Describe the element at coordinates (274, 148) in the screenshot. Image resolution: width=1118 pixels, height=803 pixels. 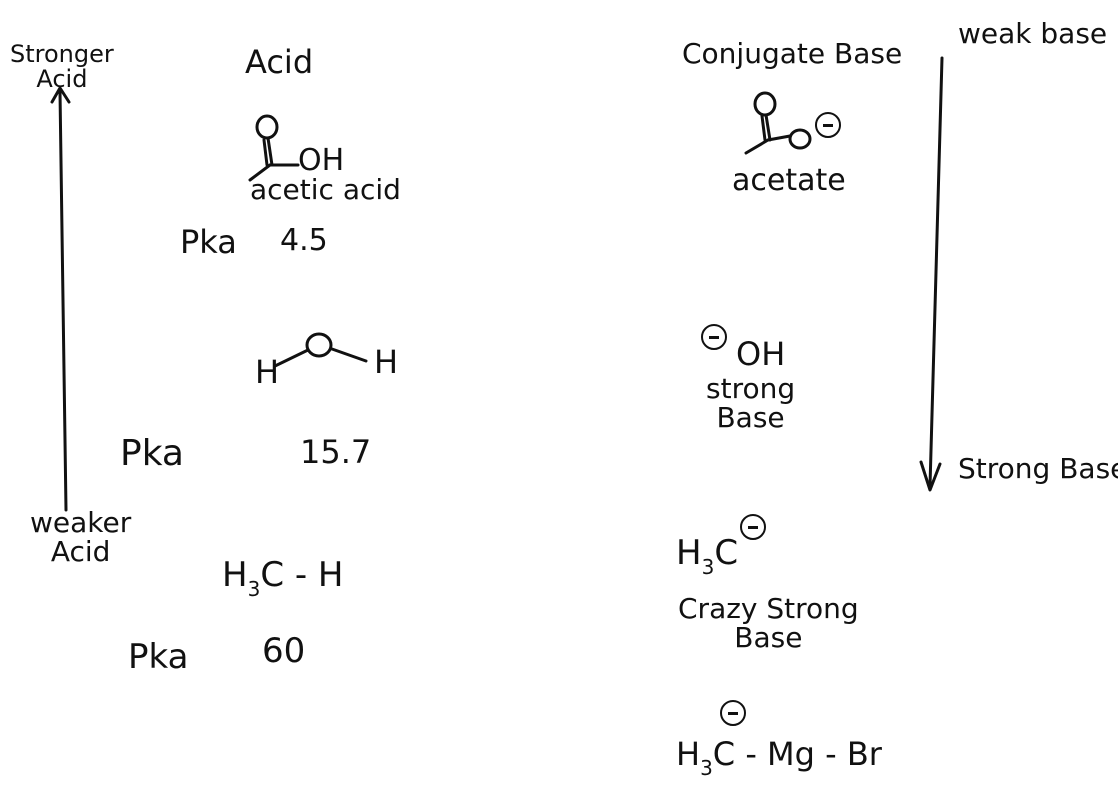
I see `acetic-acid-structure` at that location.